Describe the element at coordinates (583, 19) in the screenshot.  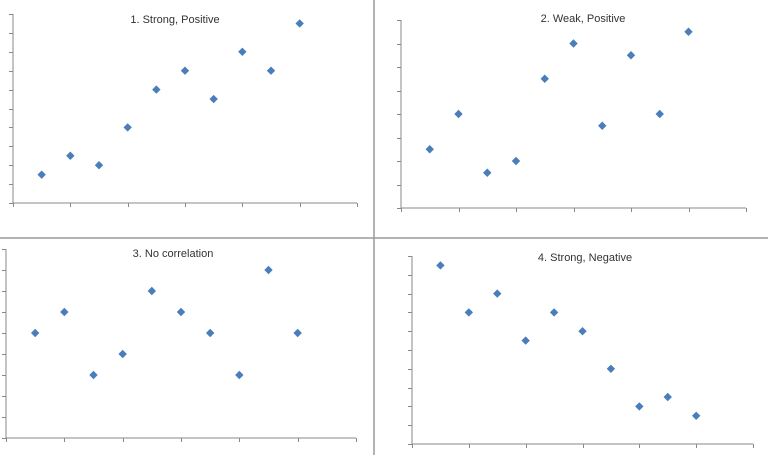
I see `chart-title: 2. Weak, Positive` at that location.